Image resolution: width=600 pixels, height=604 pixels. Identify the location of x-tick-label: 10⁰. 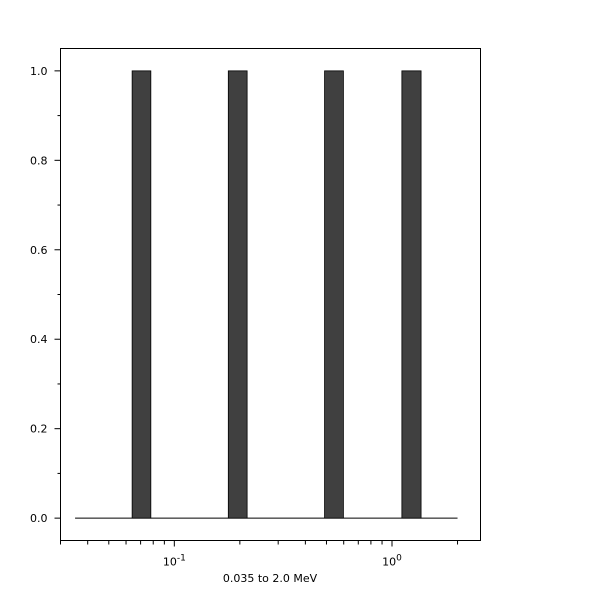
(392, 561).